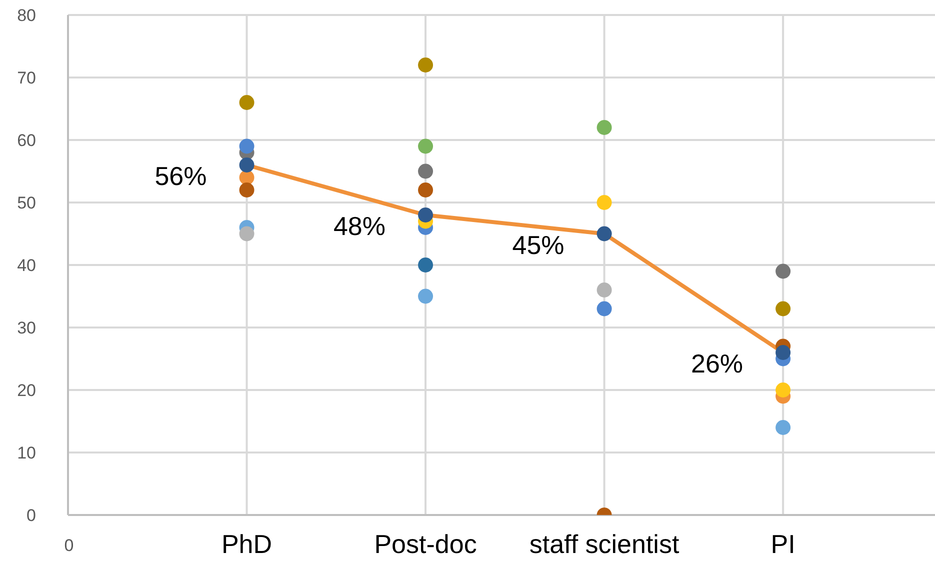 Image resolution: width=935 pixels, height=567 pixels. What do you see at coordinates (26, 328) in the screenshot?
I see `y-tick-label: 30` at bounding box center [26, 328].